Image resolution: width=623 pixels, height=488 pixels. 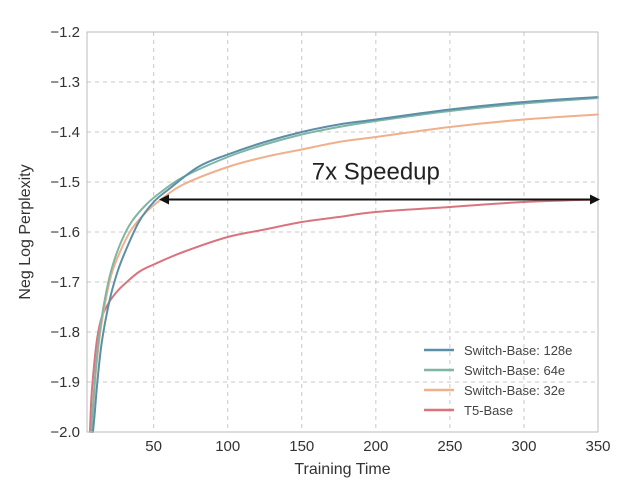 I want to click on y-tick-label: −1.6, so click(x=65, y=232).